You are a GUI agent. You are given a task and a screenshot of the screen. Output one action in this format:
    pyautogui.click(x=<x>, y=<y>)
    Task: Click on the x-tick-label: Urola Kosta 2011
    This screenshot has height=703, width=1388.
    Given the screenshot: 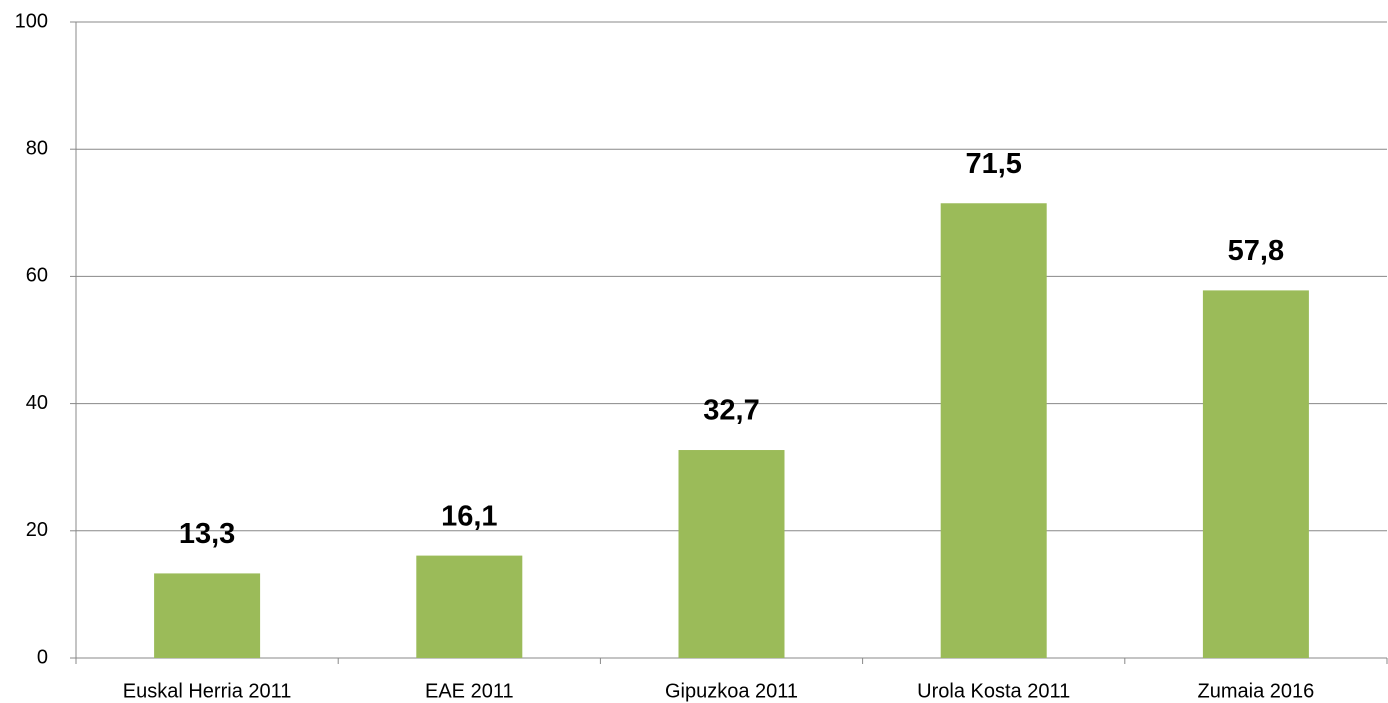 What is the action you would take?
    pyautogui.click(x=993, y=691)
    